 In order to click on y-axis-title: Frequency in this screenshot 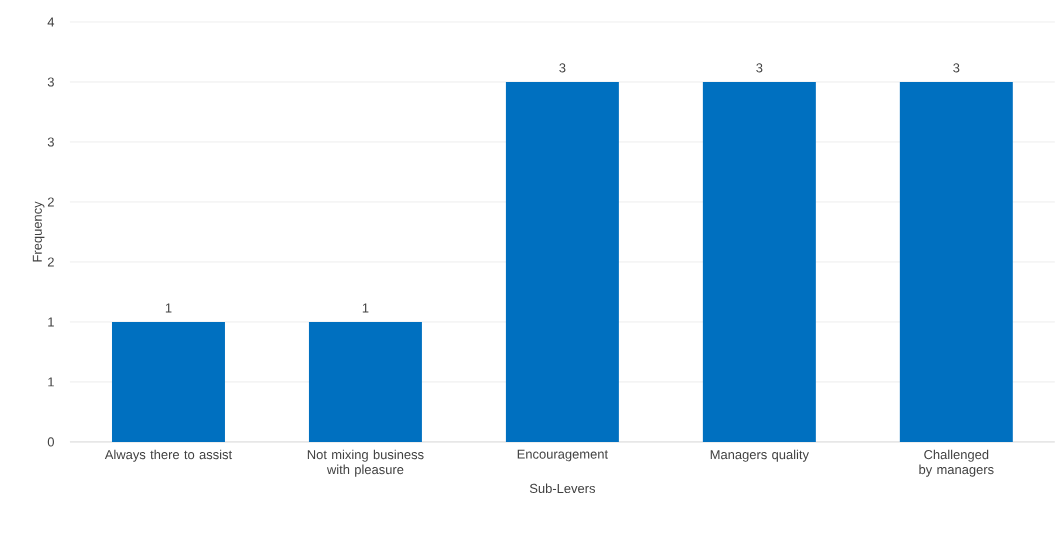, I will do `click(38, 231)`.